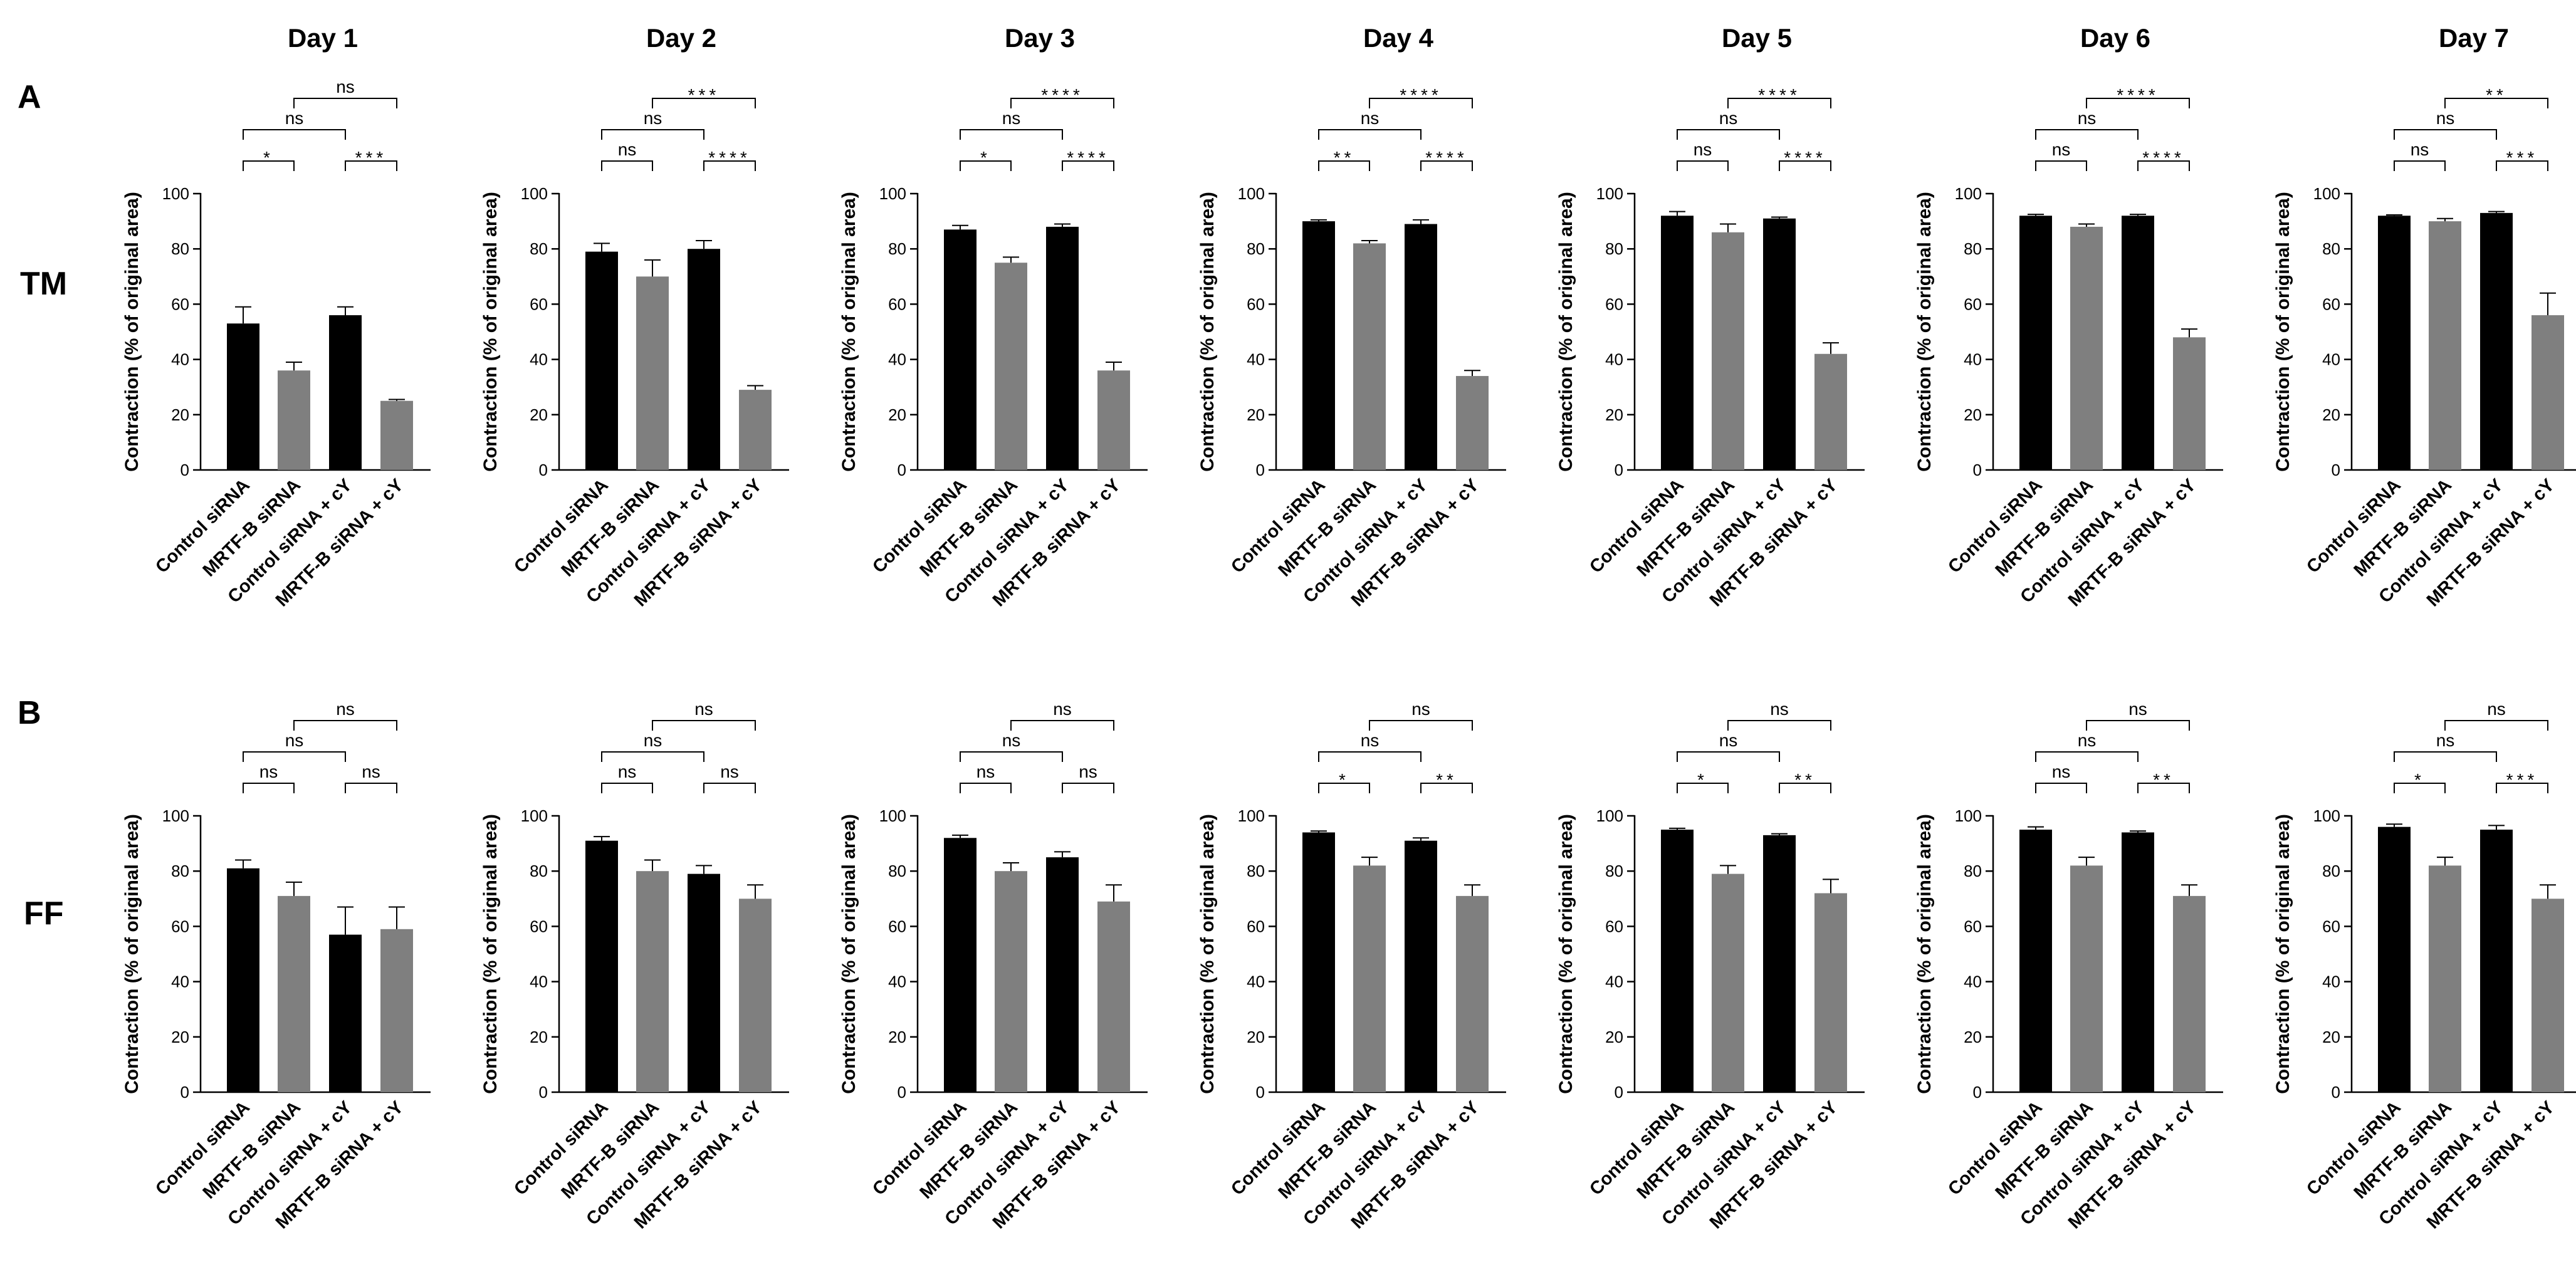 This screenshot has height=1272, width=2576. I want to click on panel-letter-a: A, so click(29, 97).